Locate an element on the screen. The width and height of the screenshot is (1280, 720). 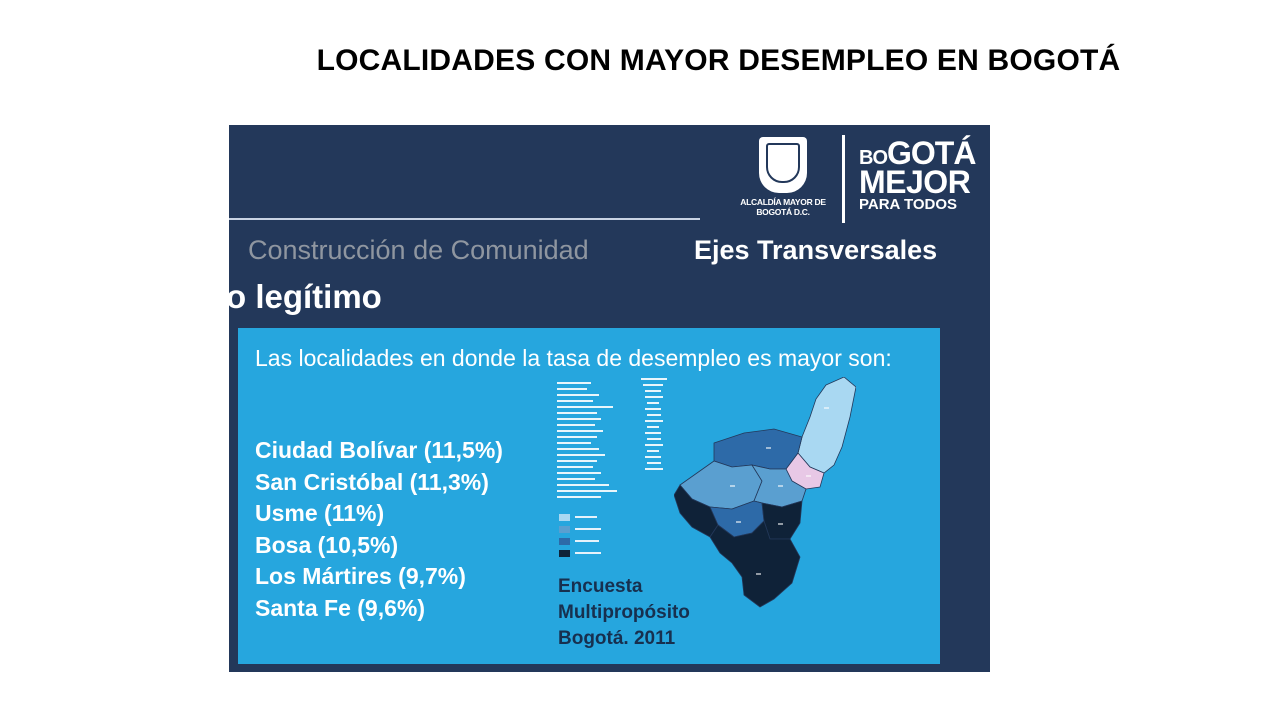
section-heading: o legítimo is located at coordinates (305, 296).